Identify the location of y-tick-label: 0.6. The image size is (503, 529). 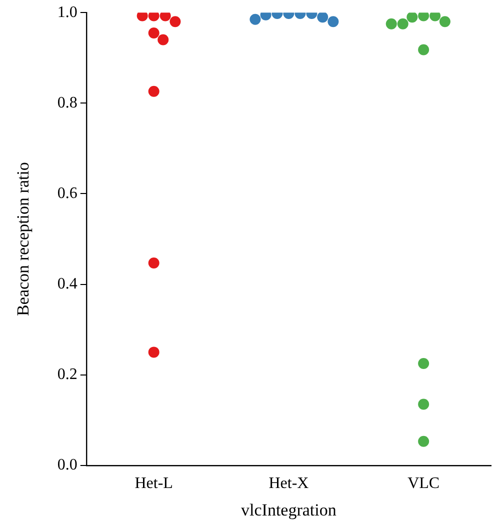
(67, 193).